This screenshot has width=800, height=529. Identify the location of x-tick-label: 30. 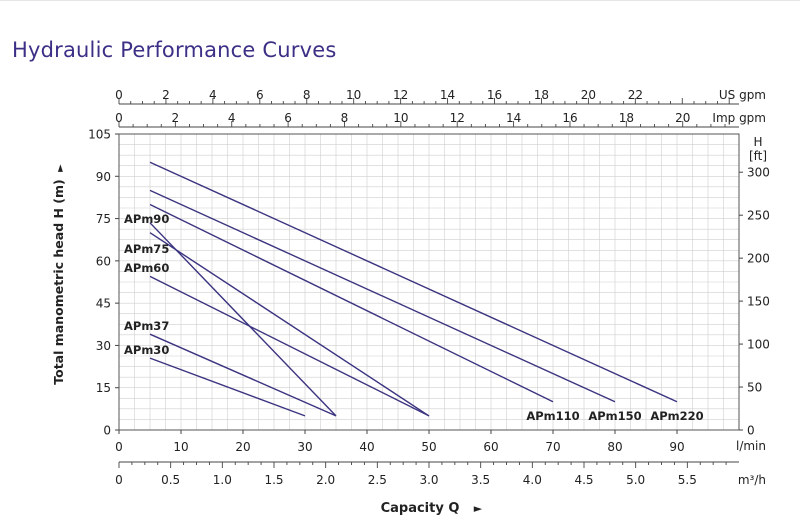
(304, 447).